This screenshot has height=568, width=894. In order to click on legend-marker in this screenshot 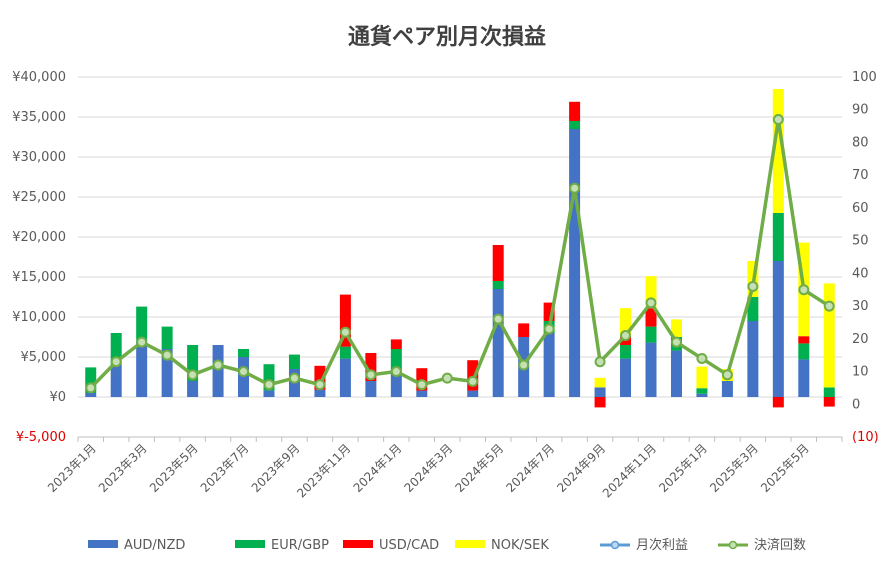, I will do `click(733, 545)`.